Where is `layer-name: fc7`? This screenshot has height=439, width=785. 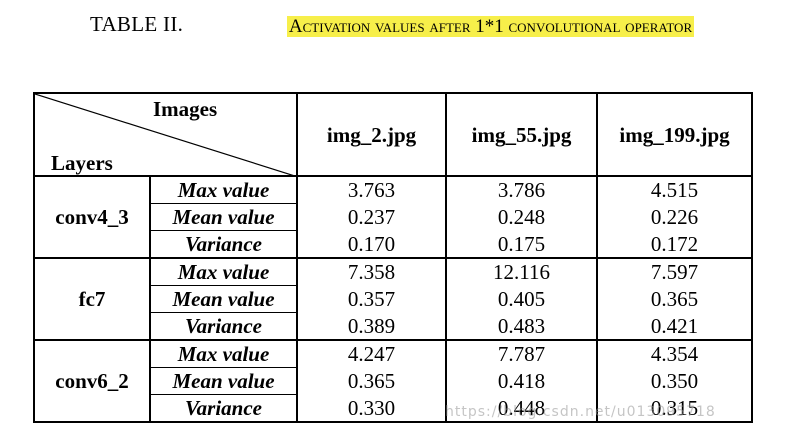 layer-name: fc7 is located at coordinates (92, 299).